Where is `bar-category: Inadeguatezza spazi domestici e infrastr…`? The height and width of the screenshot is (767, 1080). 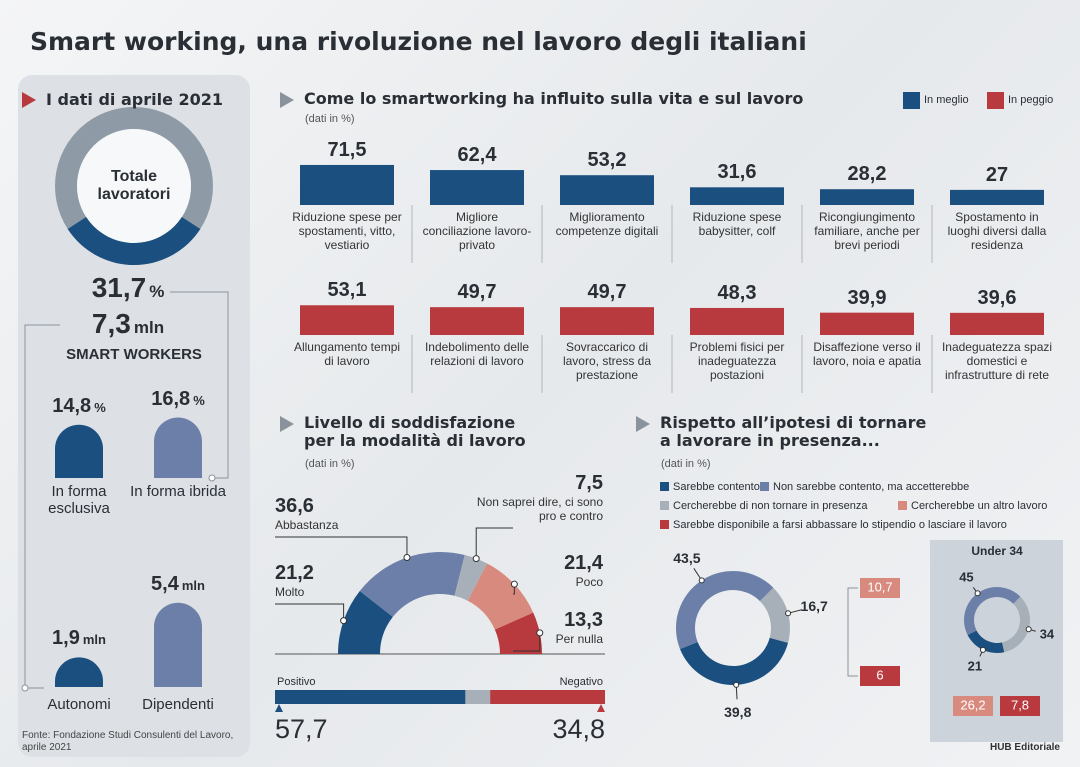
bar-category: Inadeguatezza spazi domestici e infrastr… is located at coordinates (997, 361).